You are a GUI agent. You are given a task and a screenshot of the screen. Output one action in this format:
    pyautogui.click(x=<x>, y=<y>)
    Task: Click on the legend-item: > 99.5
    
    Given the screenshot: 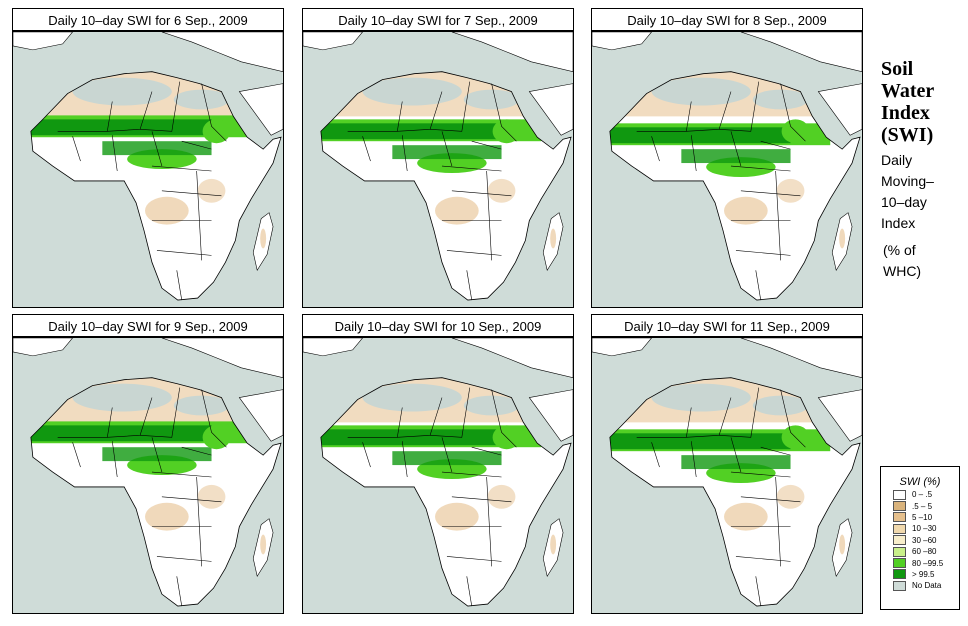 What is the action you would take?
    pyautogui.click(x=926, y=574)
    